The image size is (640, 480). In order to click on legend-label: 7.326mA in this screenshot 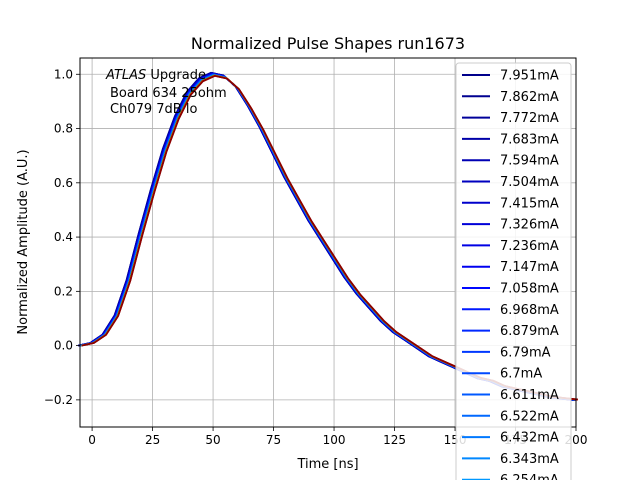, I will do `click(529, 225)`.